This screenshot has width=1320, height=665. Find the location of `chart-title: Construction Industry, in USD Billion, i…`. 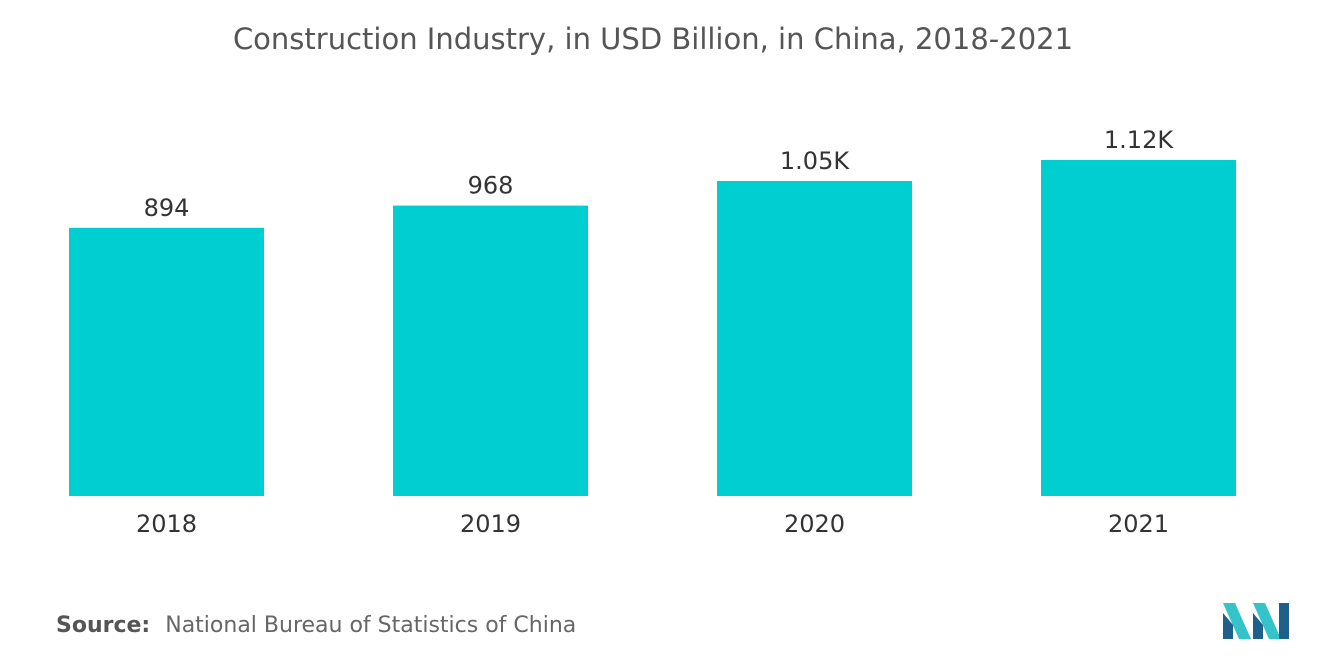

chart-title: Construction Industry, in USD Billion, i… is located at coordinates (653, 39).